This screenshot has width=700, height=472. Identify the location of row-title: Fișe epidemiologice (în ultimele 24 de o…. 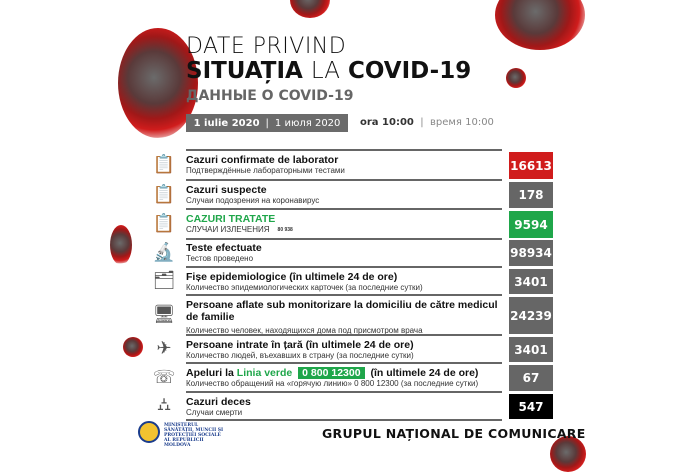
(292, 277).